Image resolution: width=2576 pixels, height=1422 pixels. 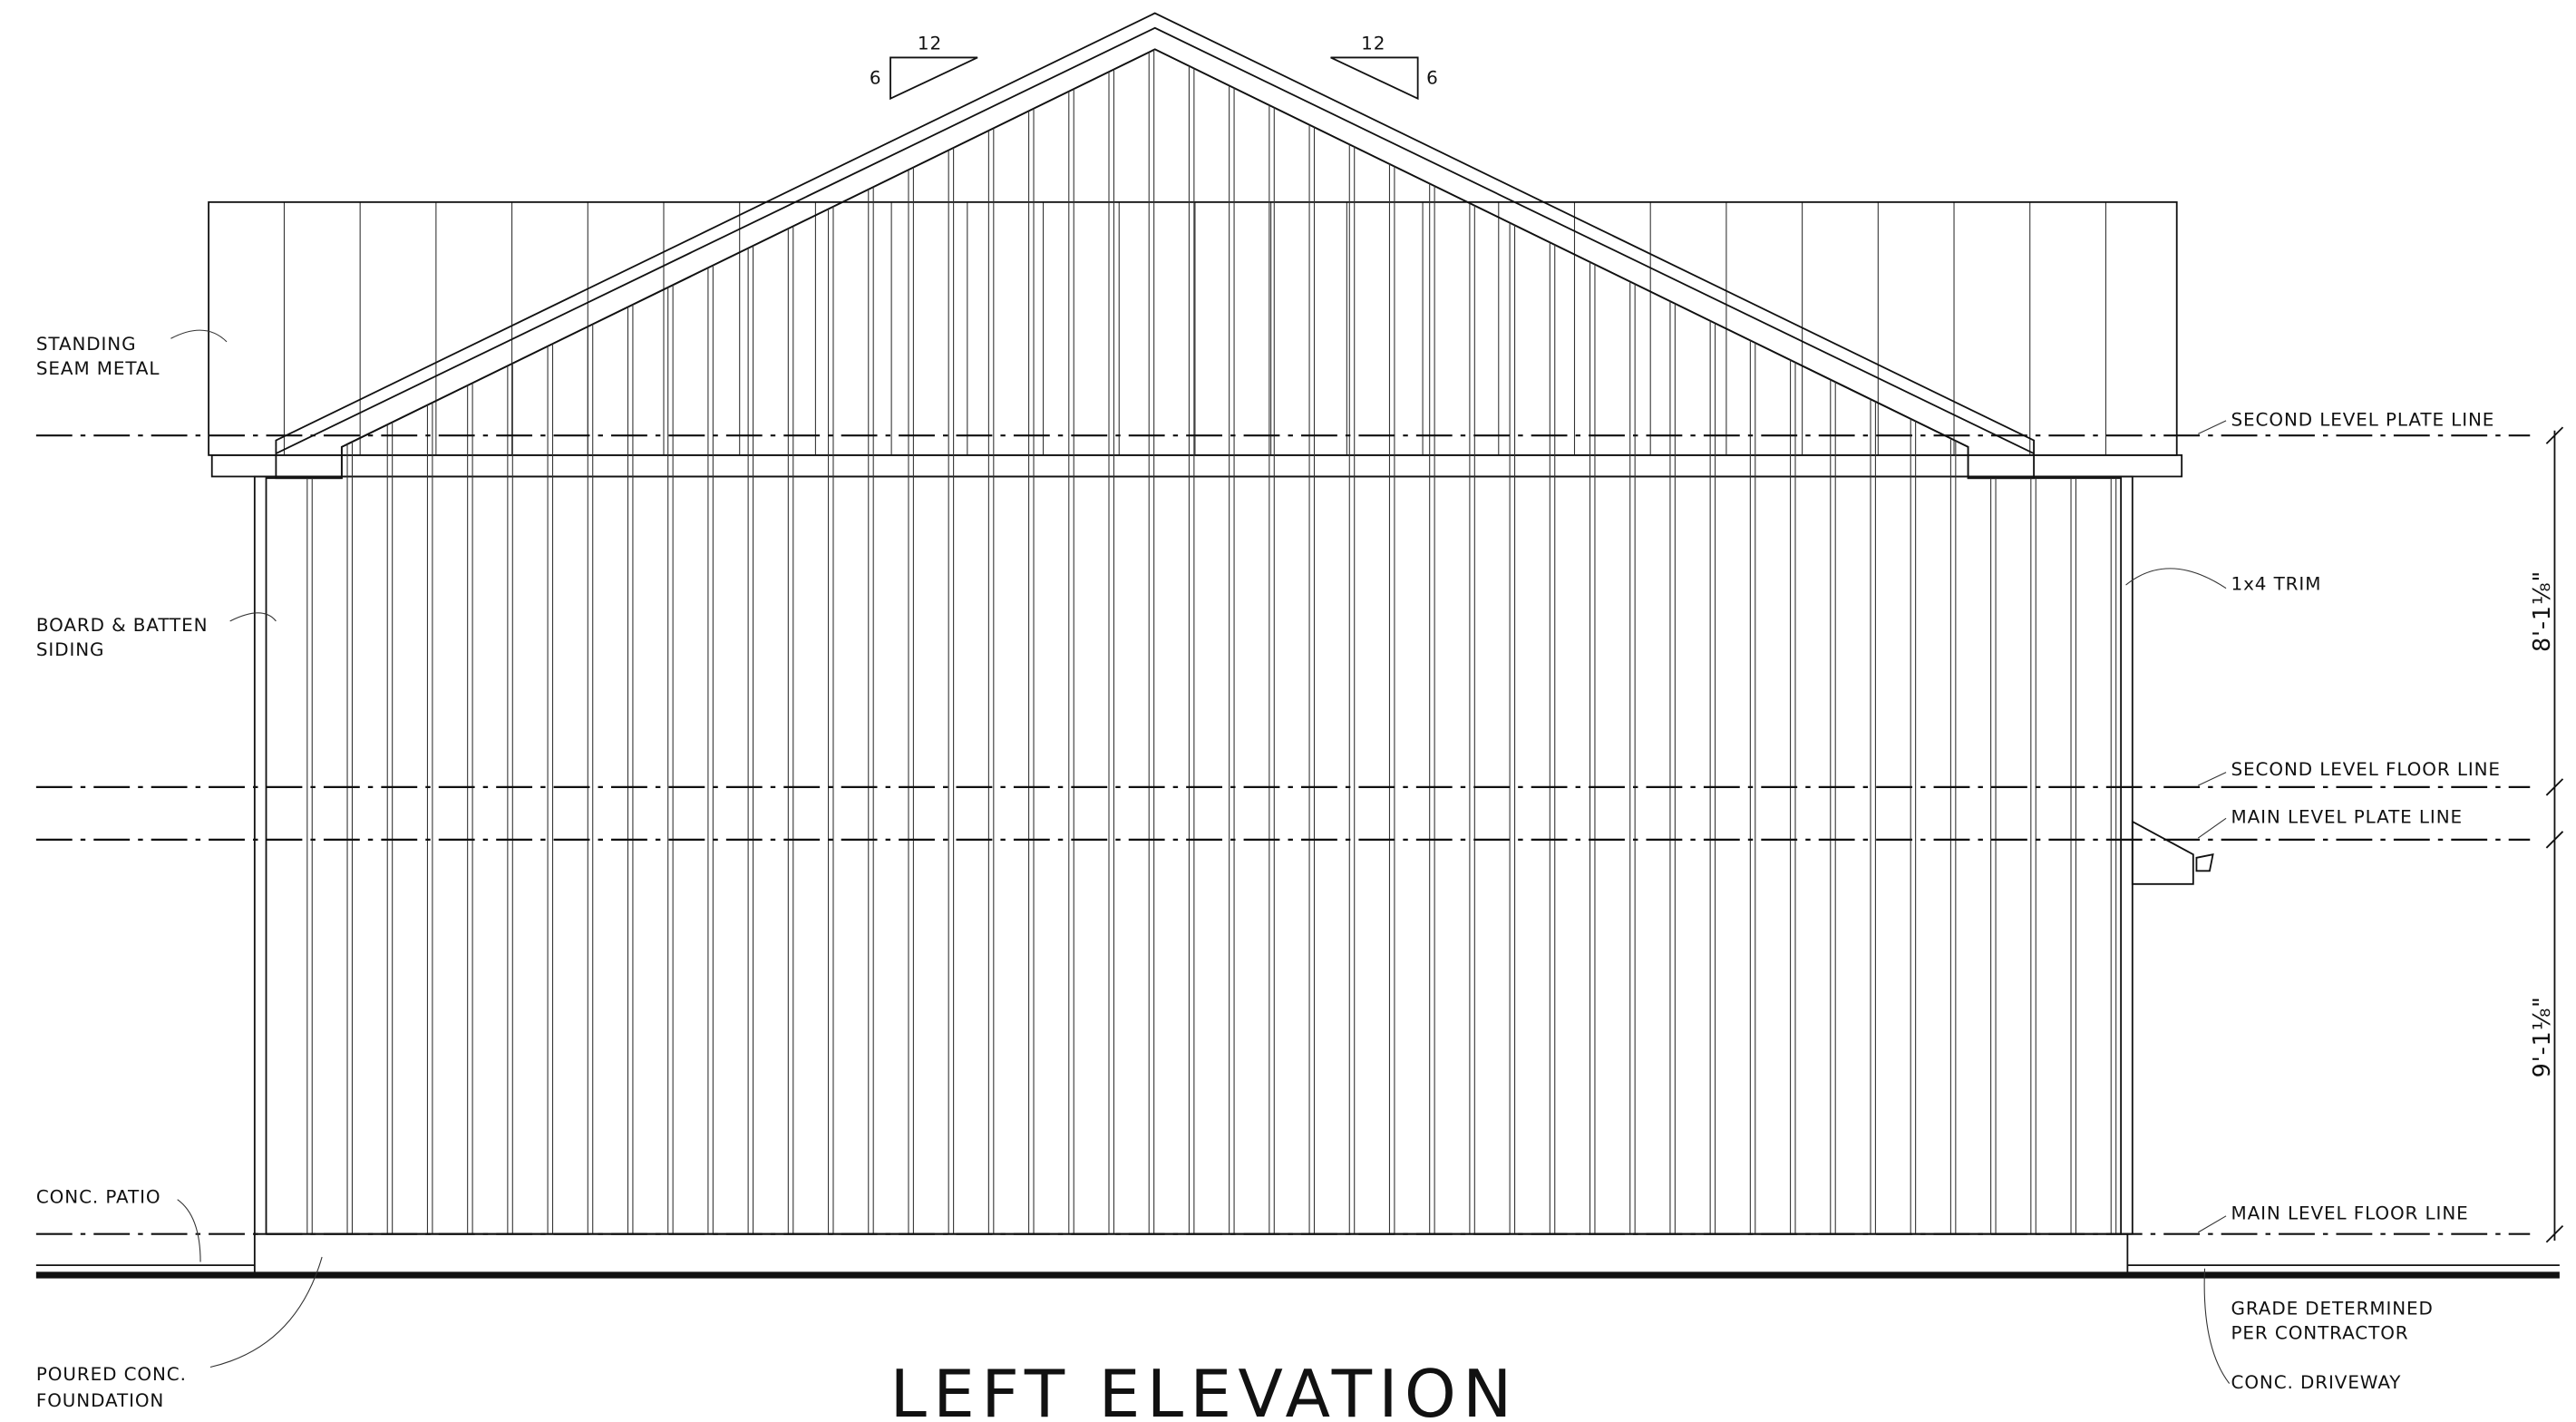 I want to click on roof, so click(x=1193, y=328).